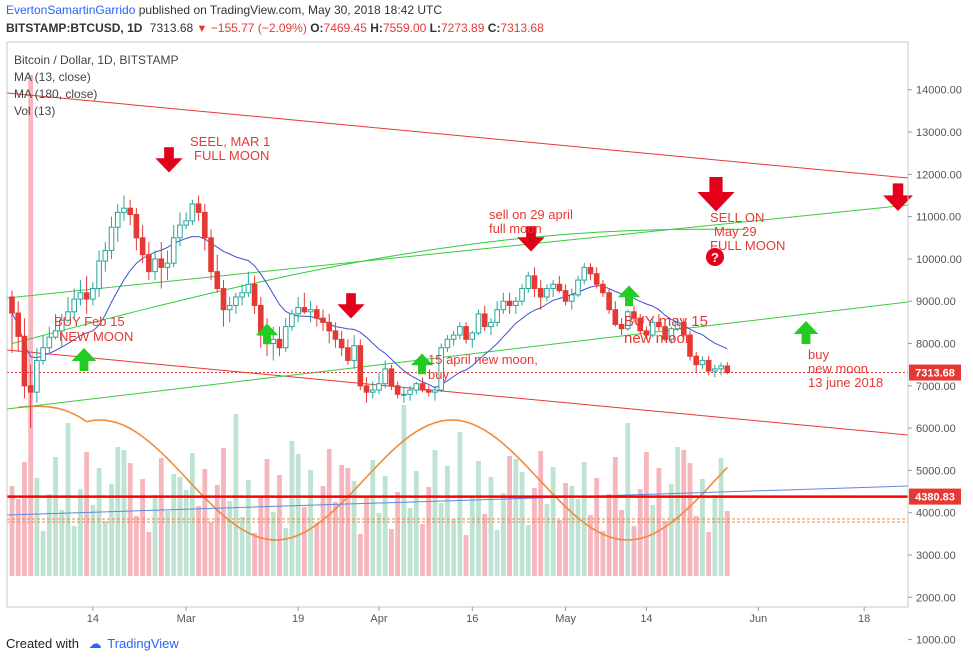  I want to click on y-tick-label: 13000.00, so click(939, 133).